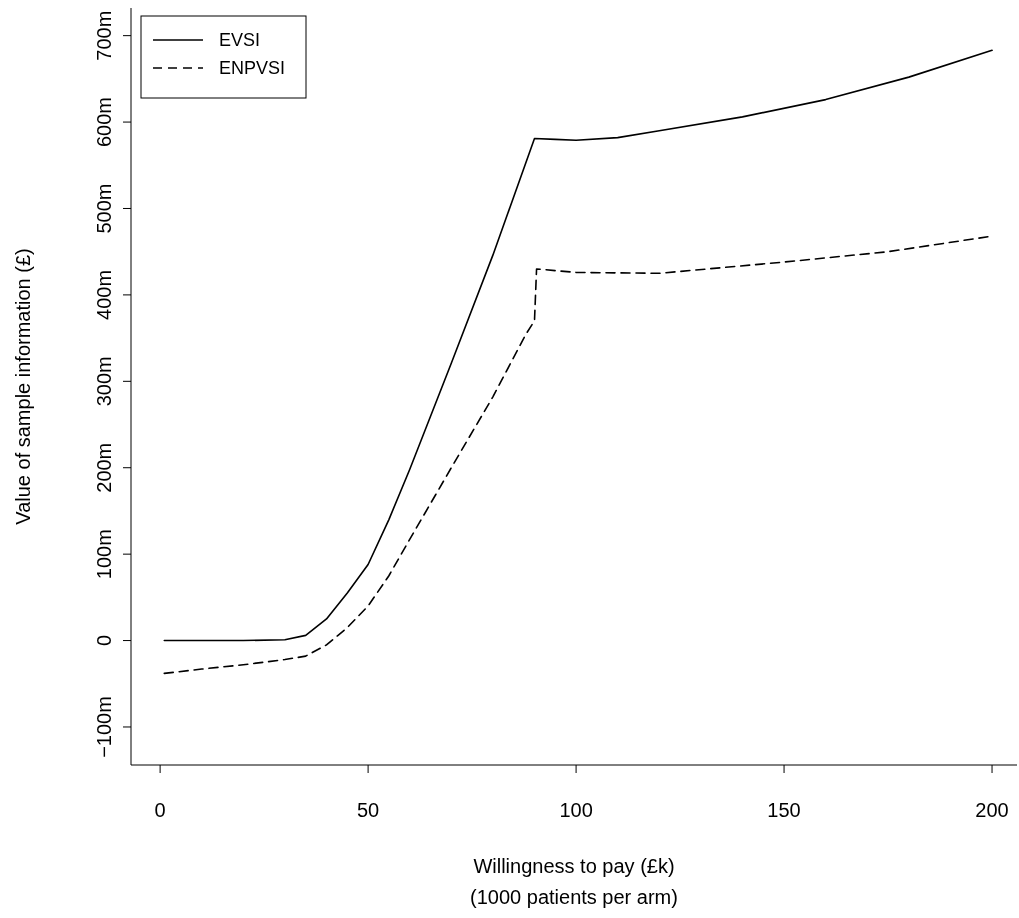 The width and height of the screenshot is (1019, 918). I want to click on y-tick-label: 100m, so click(104, 554).